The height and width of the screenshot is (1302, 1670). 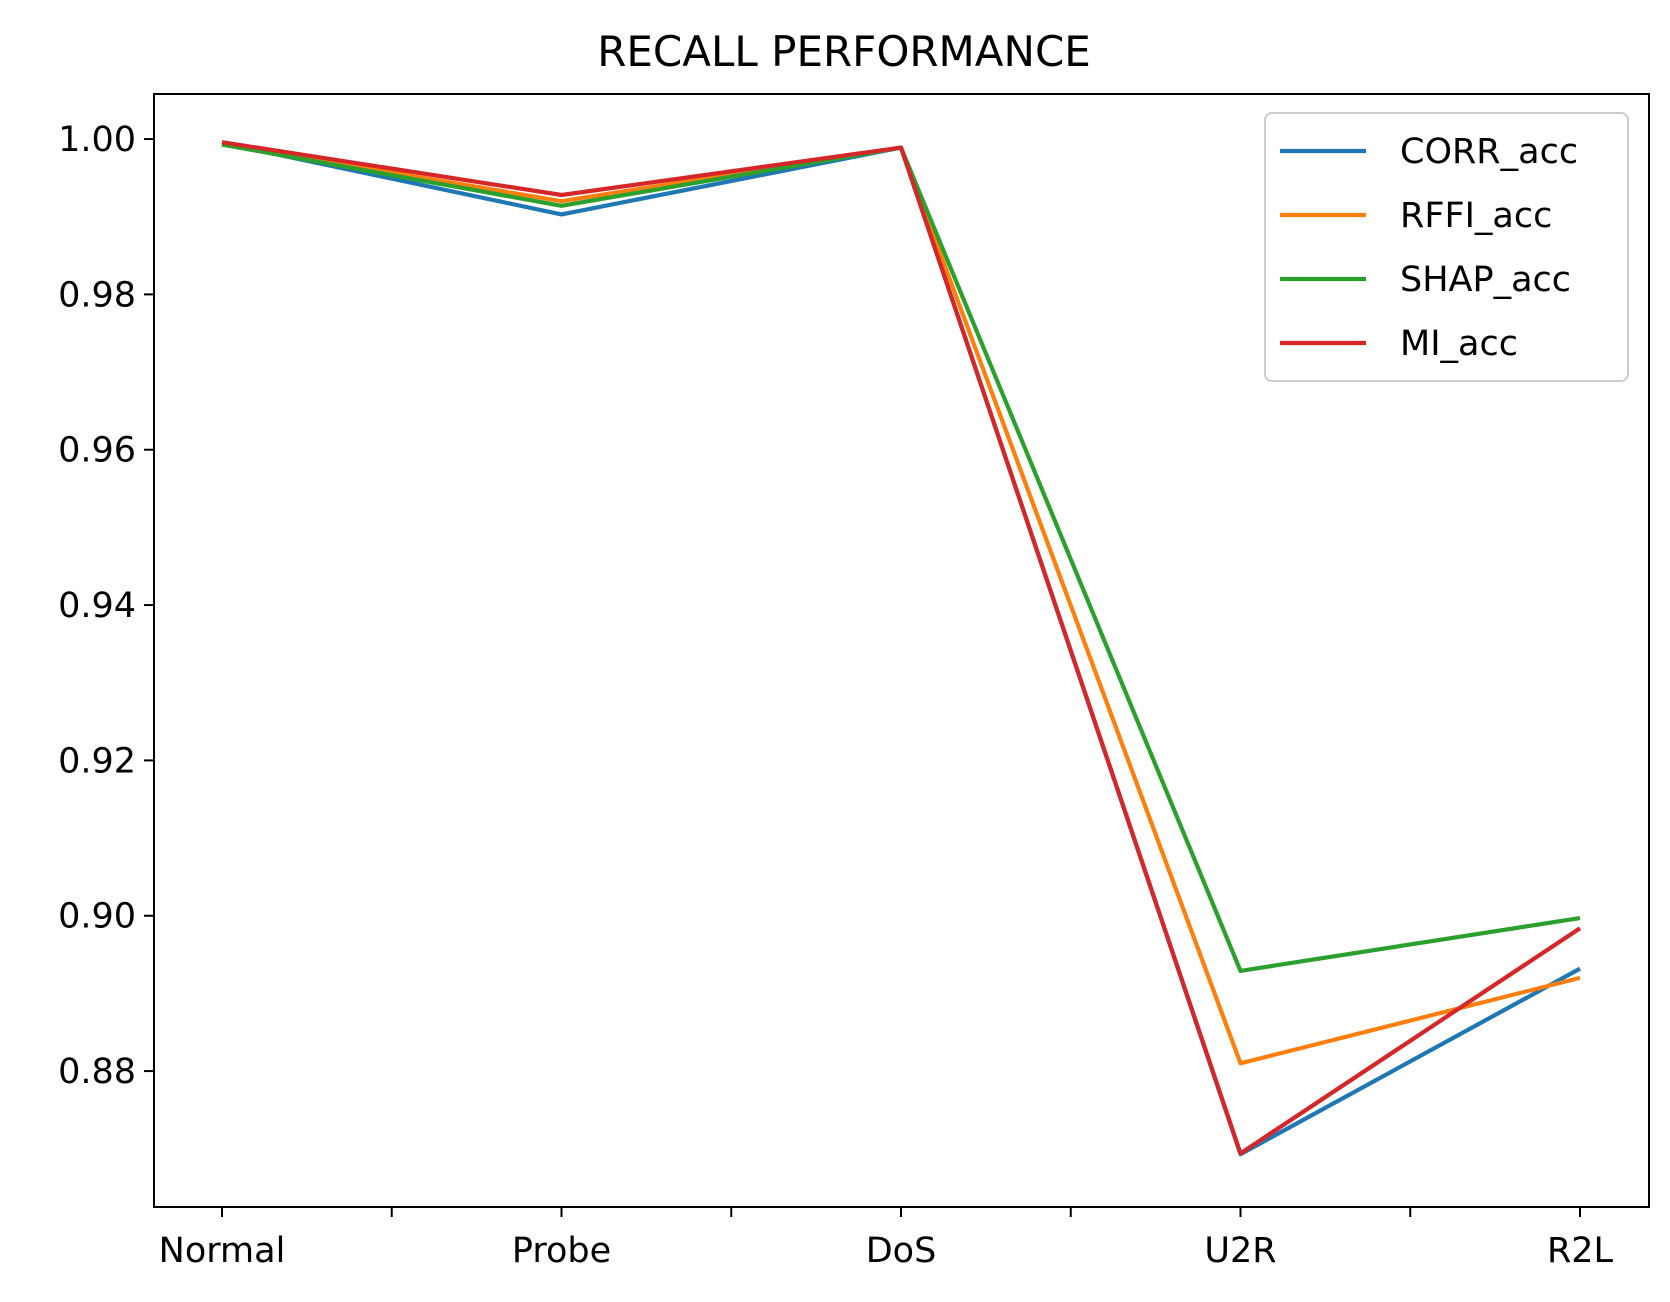 What do you see at coordinates (97, 140) in the screenshot?
I see `y-tick-label: 1.00` at bounding box center [97, 140].